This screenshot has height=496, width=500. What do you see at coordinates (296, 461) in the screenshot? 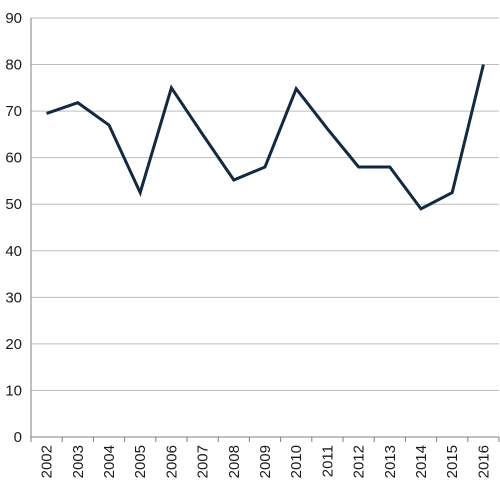
I see `x-tick-label-2010: 2010` at bounding box center [296, 461].